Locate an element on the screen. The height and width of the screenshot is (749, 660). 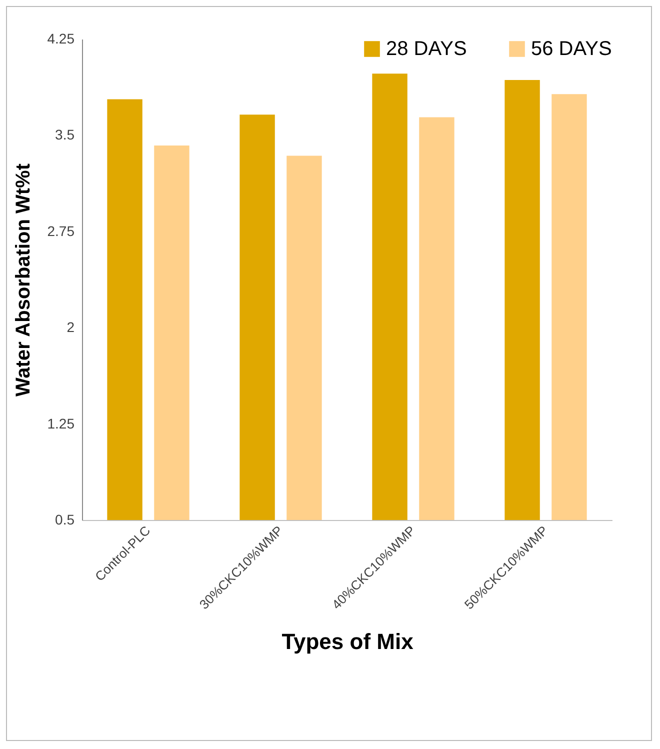
x-axis-title: Types of Mix is located at coordinates (348, 641).